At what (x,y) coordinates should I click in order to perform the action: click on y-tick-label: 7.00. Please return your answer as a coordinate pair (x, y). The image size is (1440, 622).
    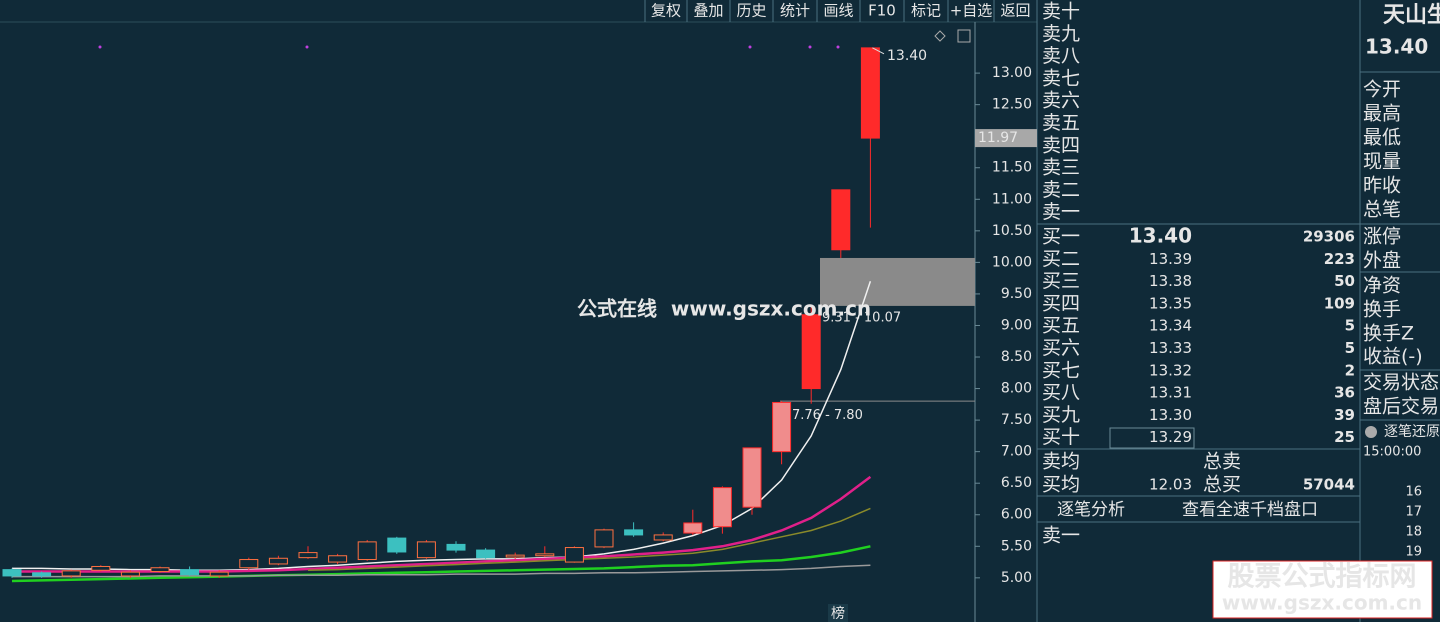
    Looking at the image, I should click on (1016, 452).